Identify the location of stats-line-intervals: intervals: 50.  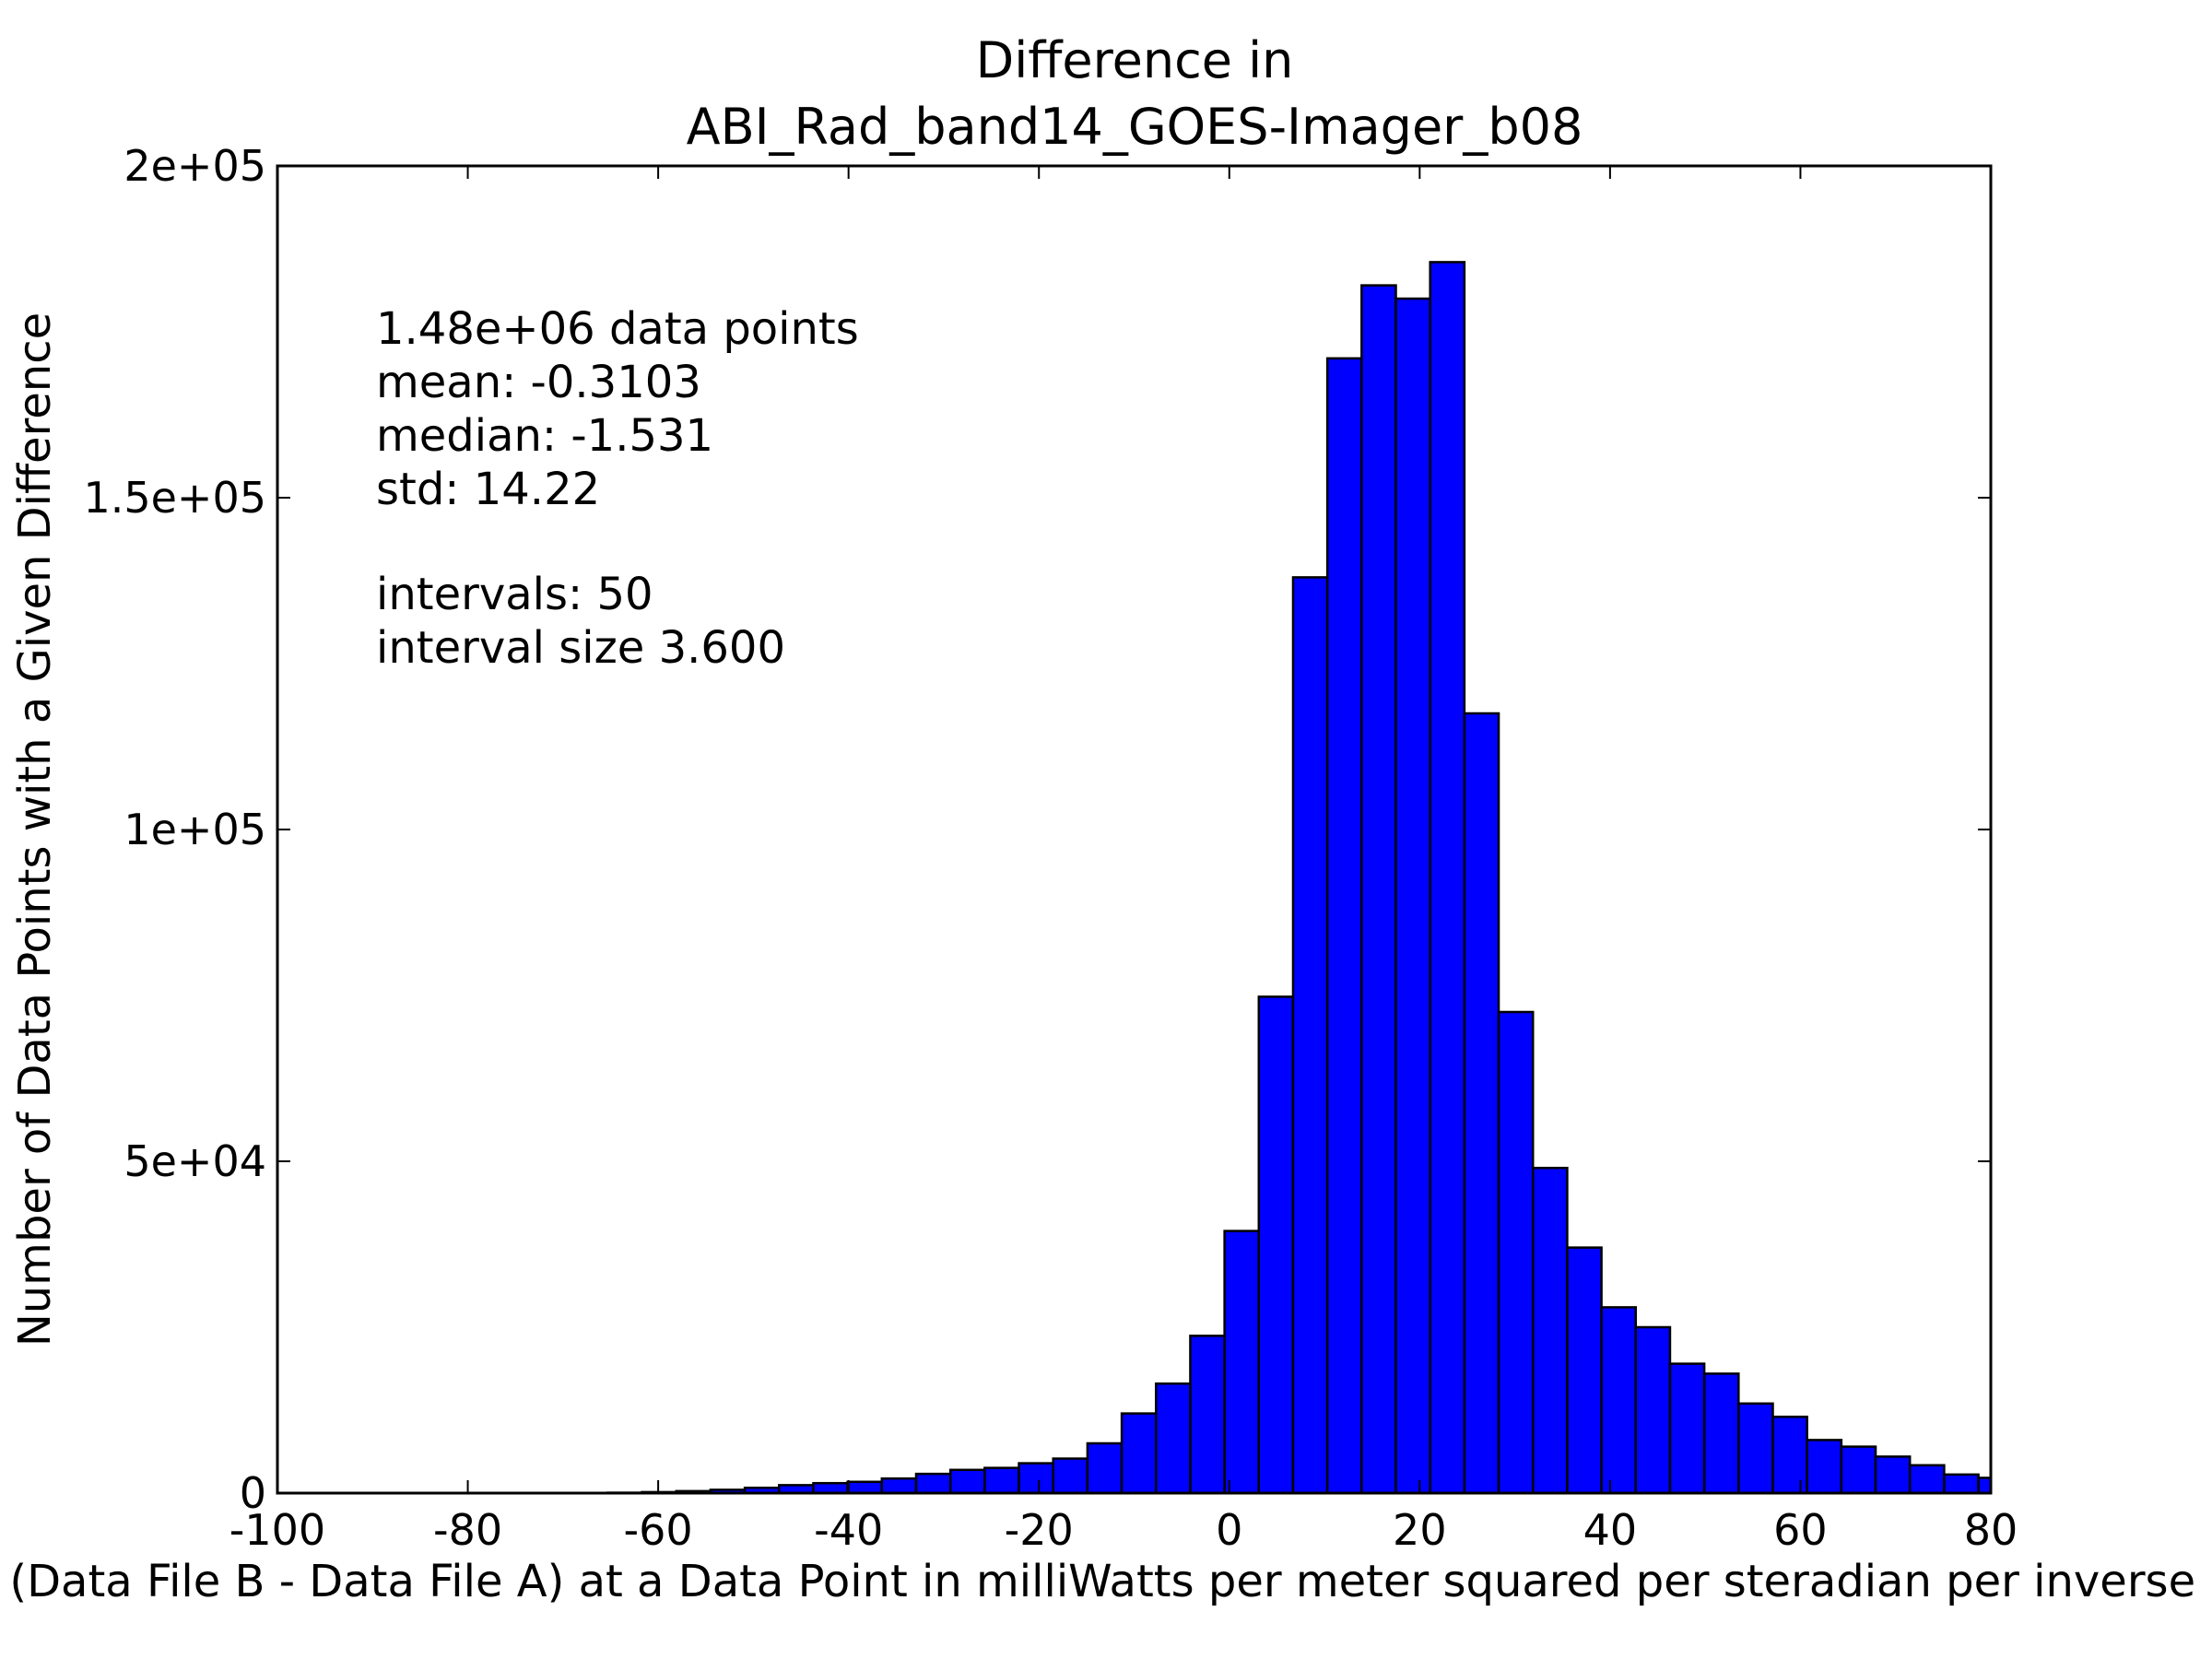
(514, 594).